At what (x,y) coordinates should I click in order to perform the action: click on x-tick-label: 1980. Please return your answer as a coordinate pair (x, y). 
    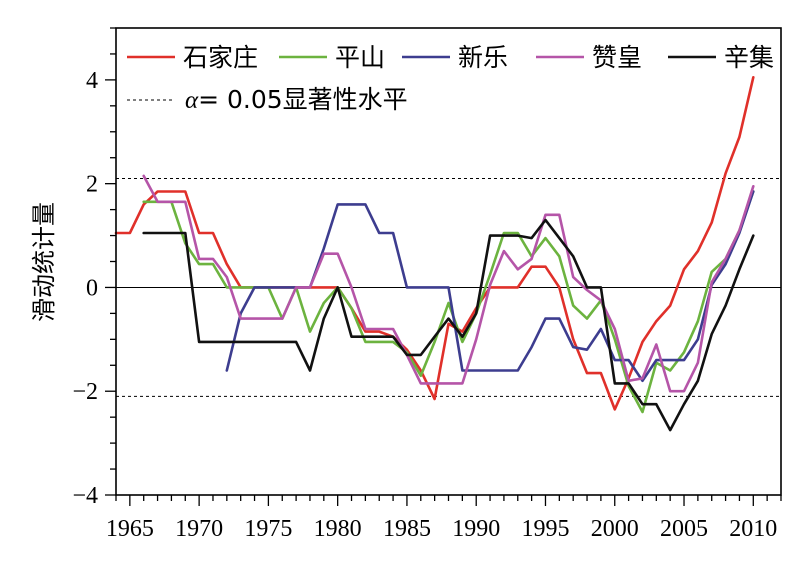
    Looking at the image, I should click on (338, 529).